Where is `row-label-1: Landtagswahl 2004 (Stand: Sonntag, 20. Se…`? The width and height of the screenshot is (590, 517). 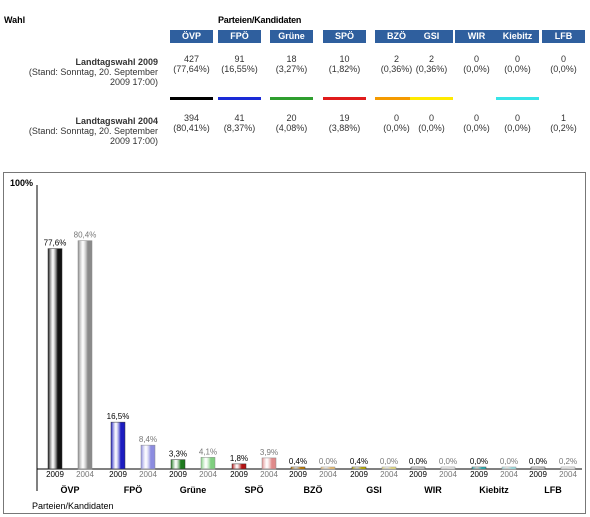 row-label-1: Landtagswahl 2004 (Stand: Sonntag, 20. Se… is located at coordinates (79, 131).